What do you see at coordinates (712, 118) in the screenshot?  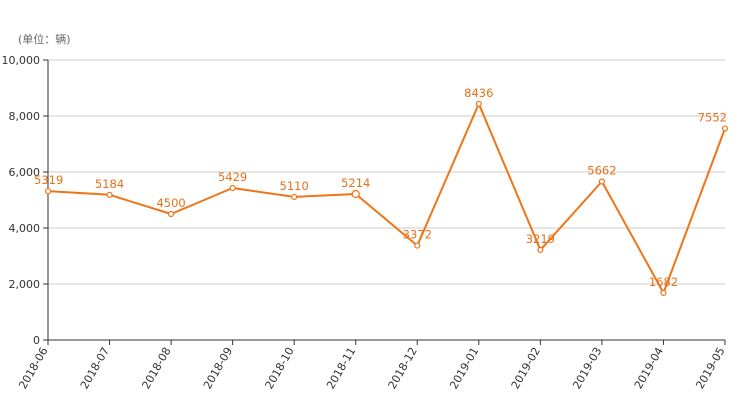 I see `data-label: 7552` at bounding box center [712, 118].